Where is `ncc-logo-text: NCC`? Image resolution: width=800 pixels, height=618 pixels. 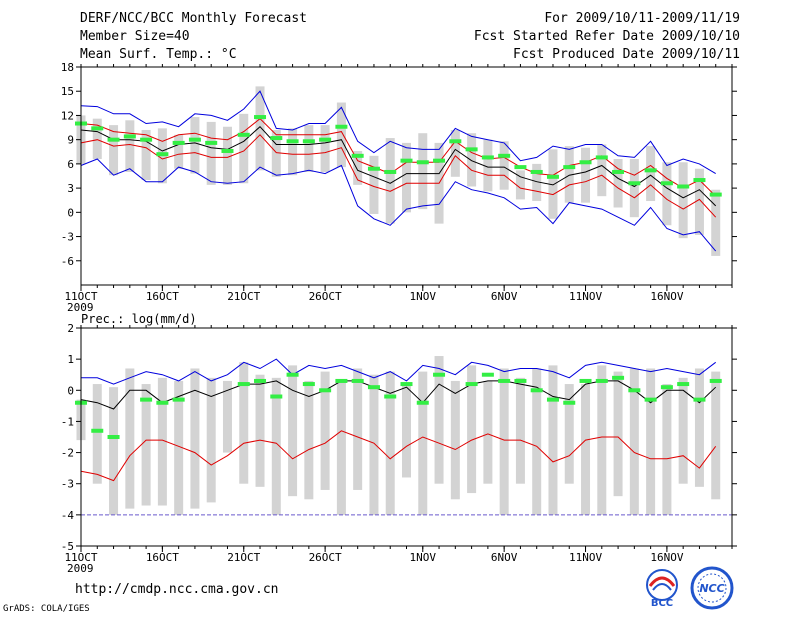 ncc-logo-text: NCC is located at coordinates (711, 588).